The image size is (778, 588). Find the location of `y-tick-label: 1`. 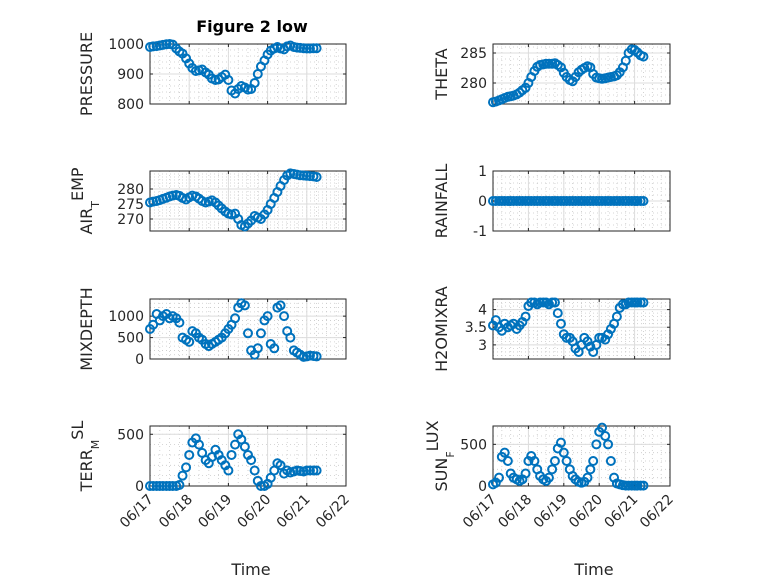

y-tick-label: 1 is located at coordinates (482, 172).